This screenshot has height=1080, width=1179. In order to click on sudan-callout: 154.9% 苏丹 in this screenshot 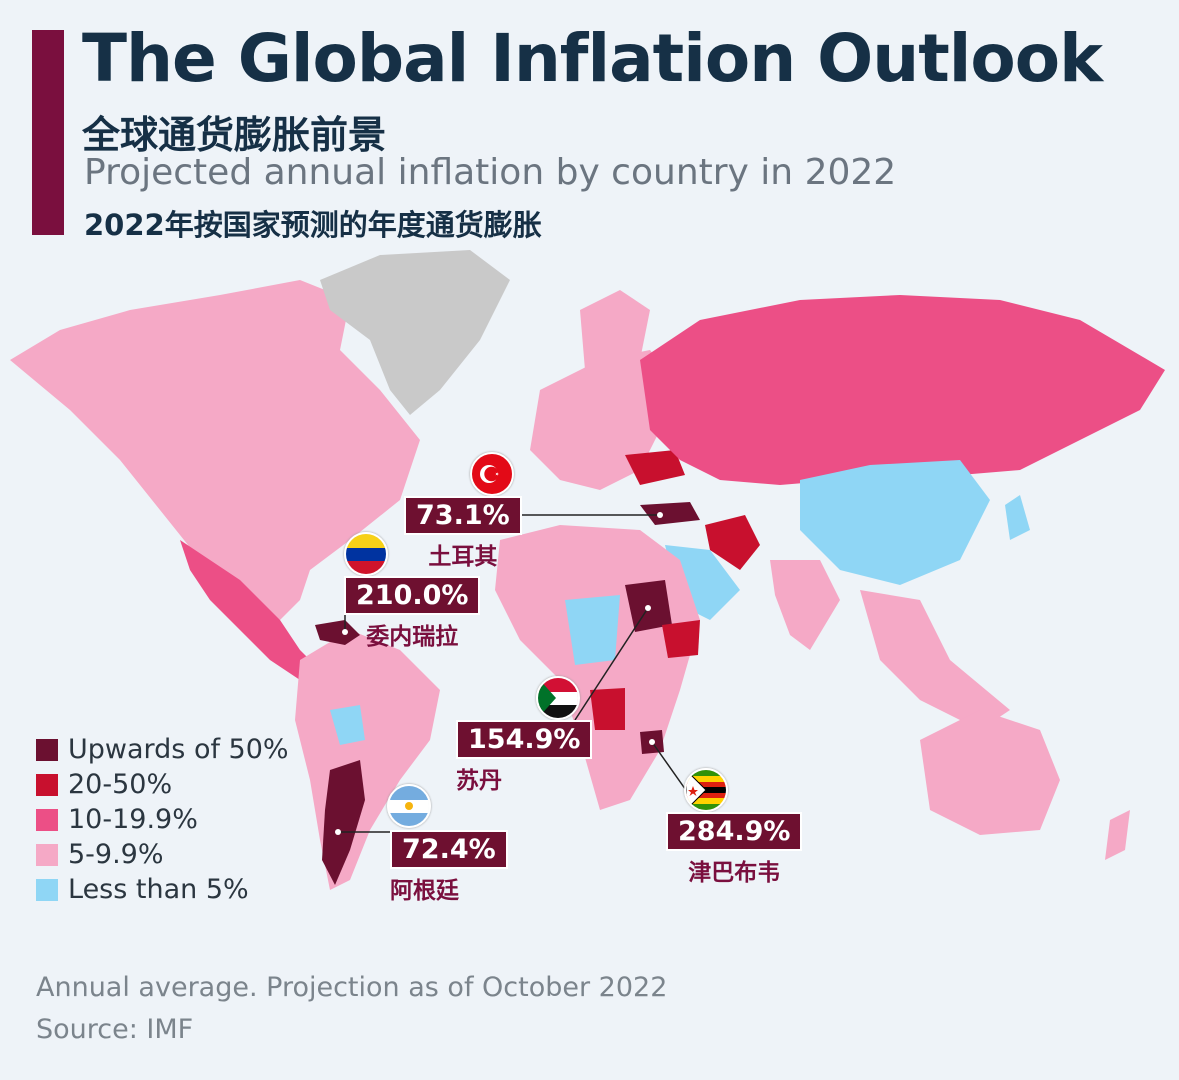, I will do `click(524, 757)`.